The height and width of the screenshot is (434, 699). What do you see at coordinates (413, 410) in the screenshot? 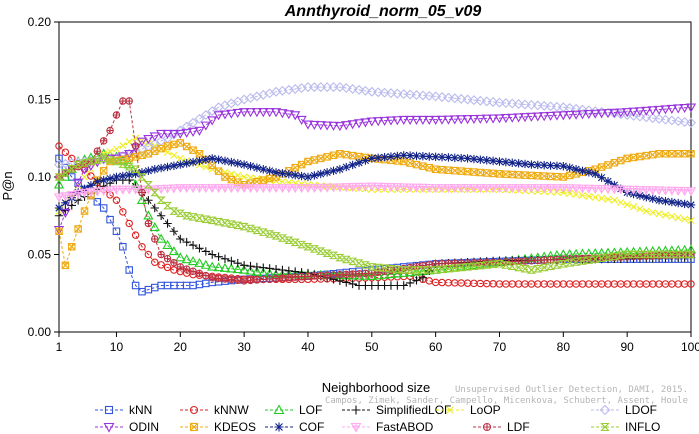
I see `legend-label: SimplifiedLOF` at bounding box center [413, 410].